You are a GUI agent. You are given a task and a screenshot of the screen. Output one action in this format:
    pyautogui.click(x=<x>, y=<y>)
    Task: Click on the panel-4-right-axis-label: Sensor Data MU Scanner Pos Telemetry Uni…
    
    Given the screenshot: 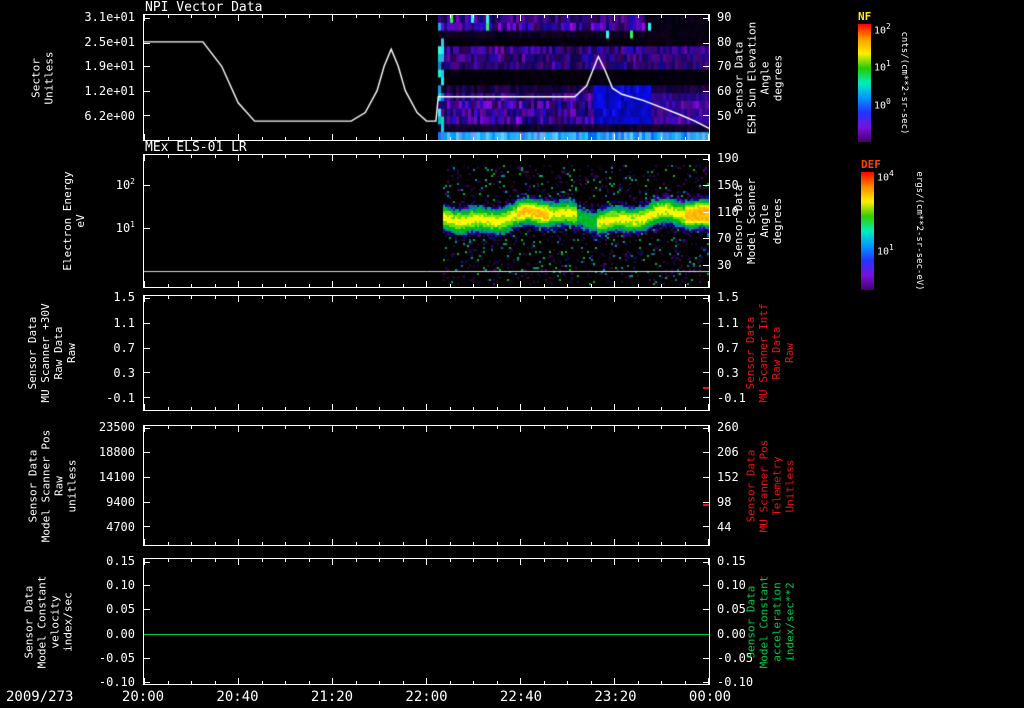 What is the action you would take?
    pyautogui.click(x=770, y=485)
    